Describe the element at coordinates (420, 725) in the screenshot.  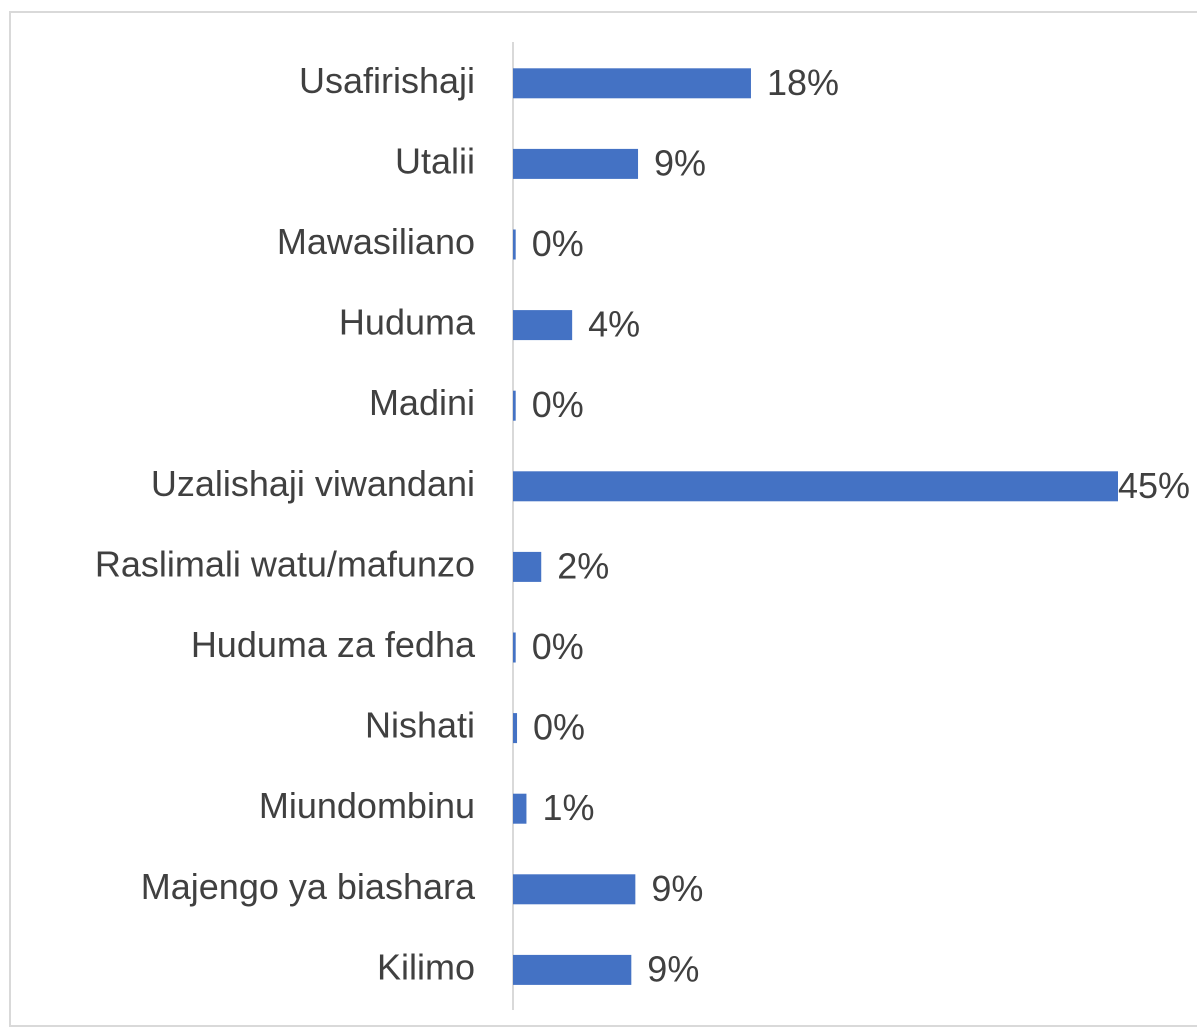
I see `category-label: Nishati` at that location.